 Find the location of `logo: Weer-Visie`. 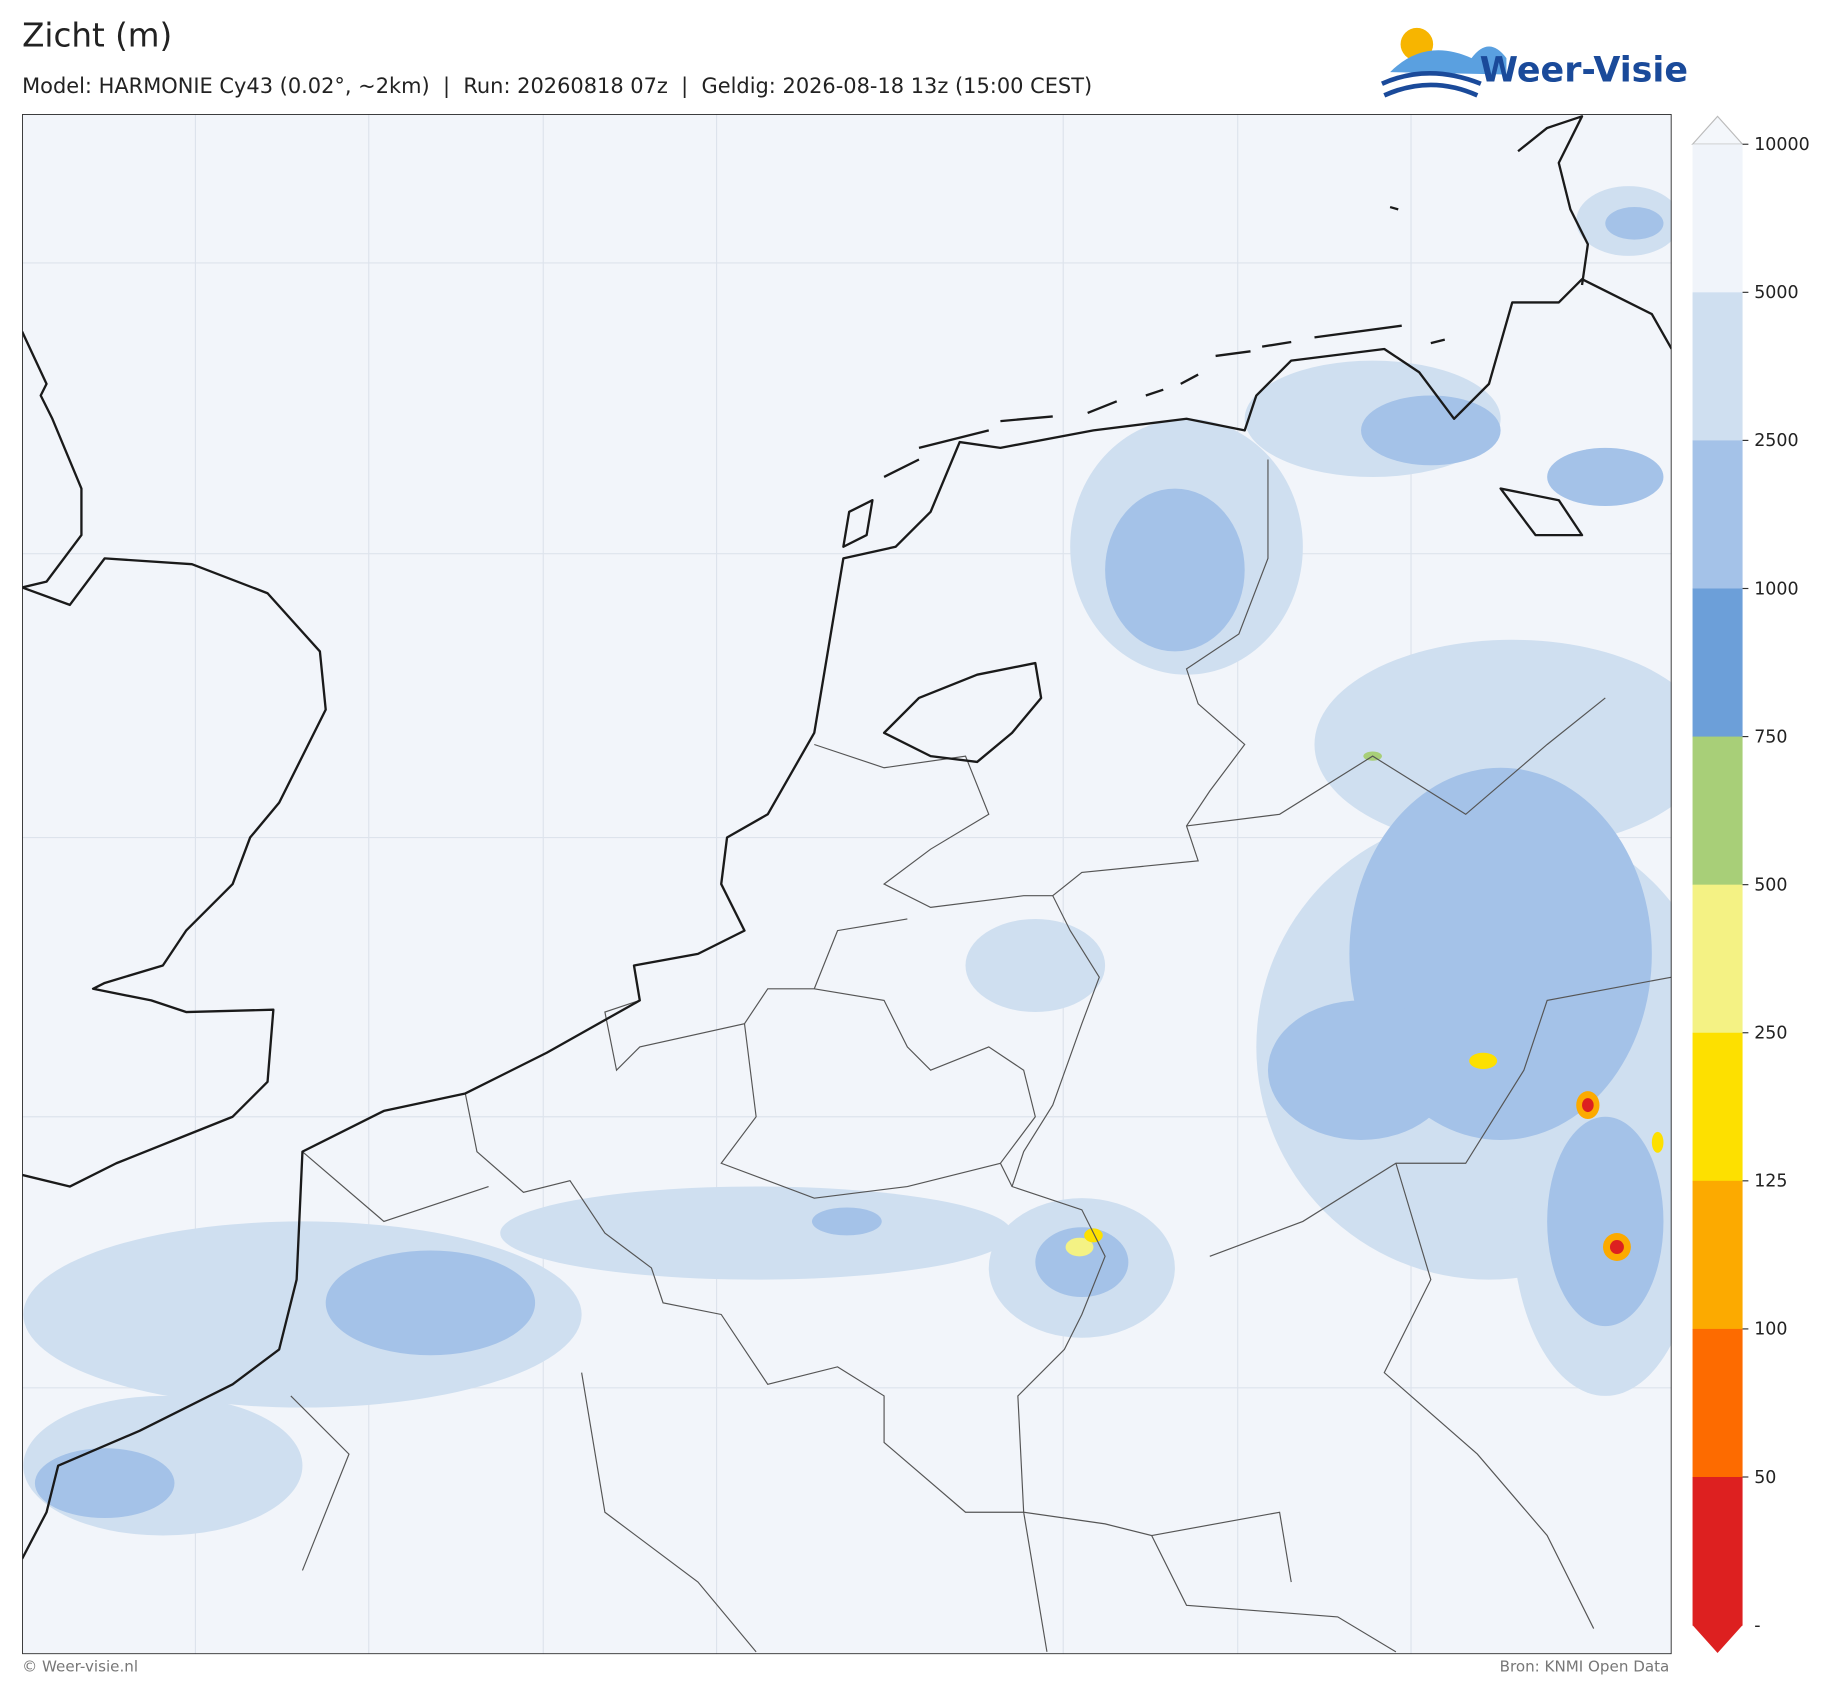

logo: Weer-Visie is located at coordinates (1534, 62).